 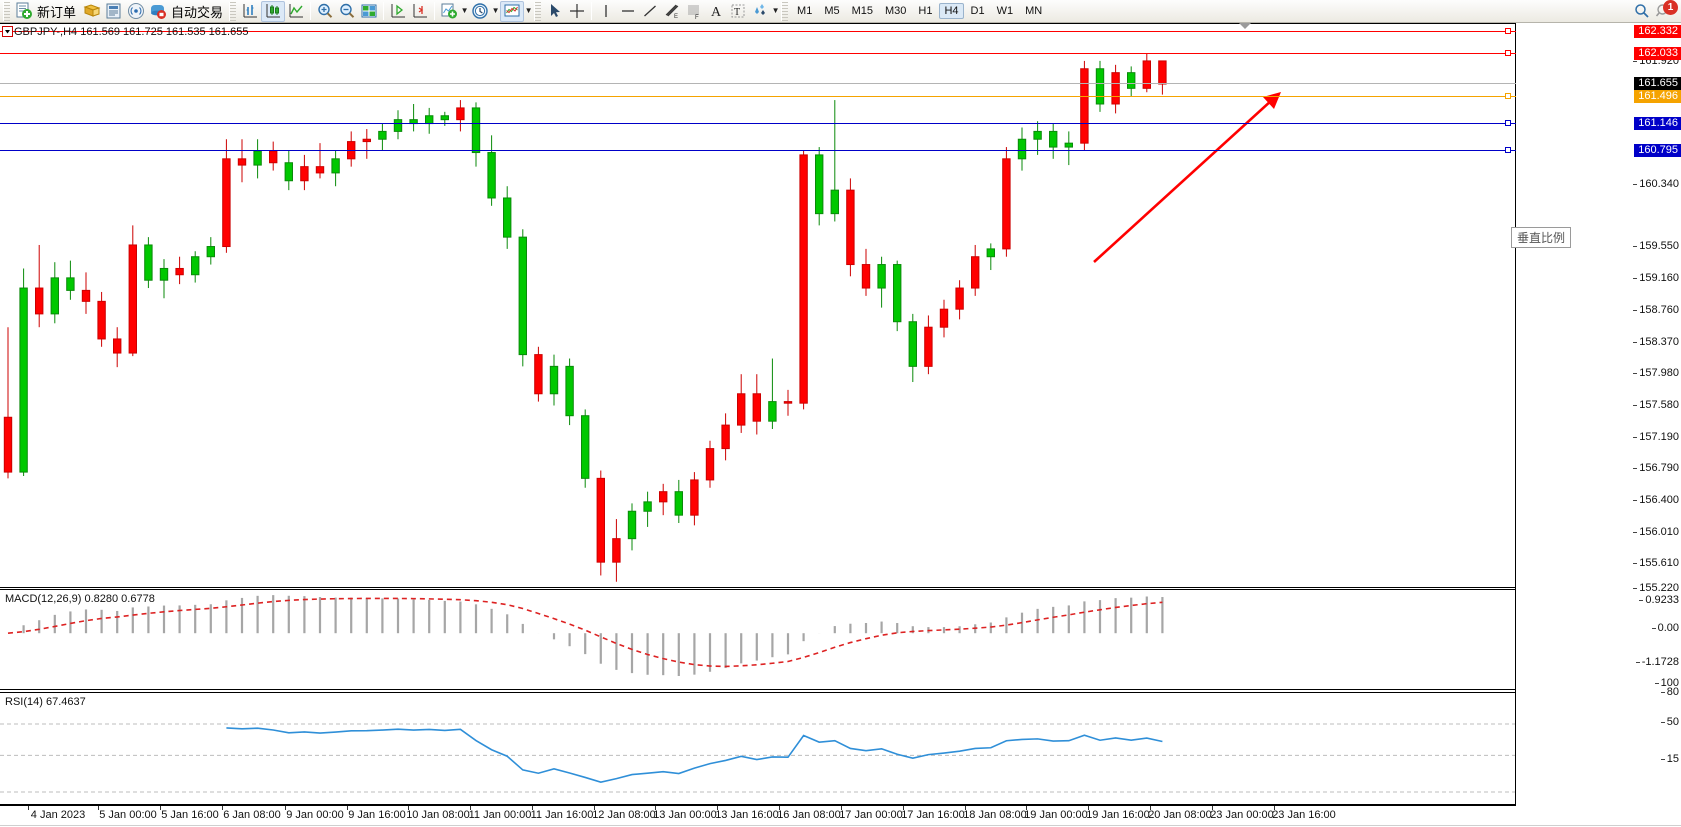 What do you see at coordinates (716, 11) in the screenshot?
I see `text-icon: A` at bounding box center [716, 11].